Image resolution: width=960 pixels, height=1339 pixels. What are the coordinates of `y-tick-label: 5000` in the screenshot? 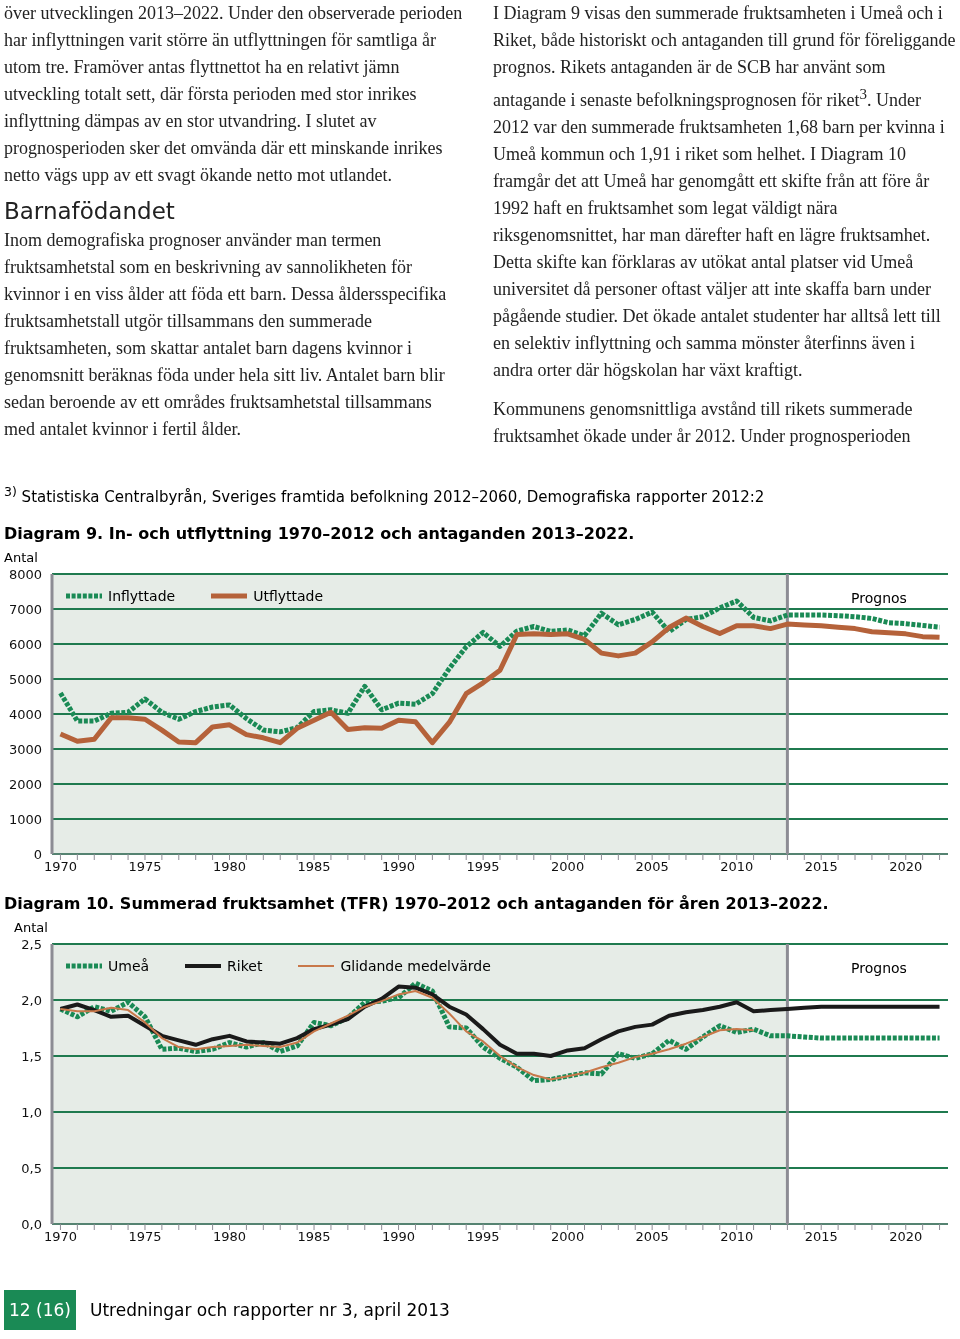 It's located at (25, 679).